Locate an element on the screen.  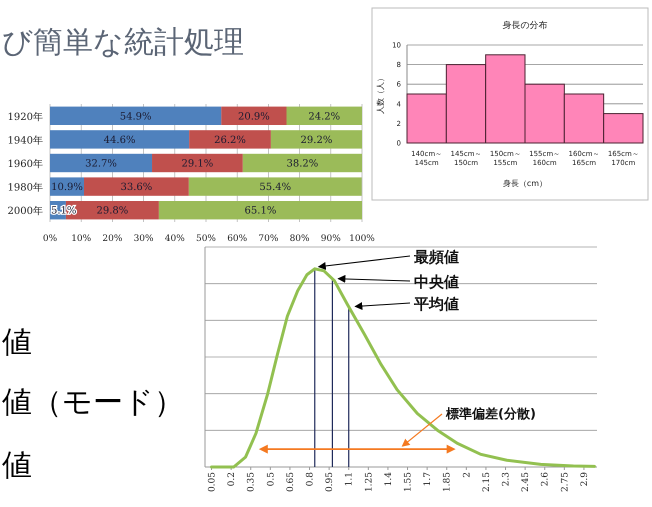
x-tick-label: 2 is located at coordinates (467, 475).